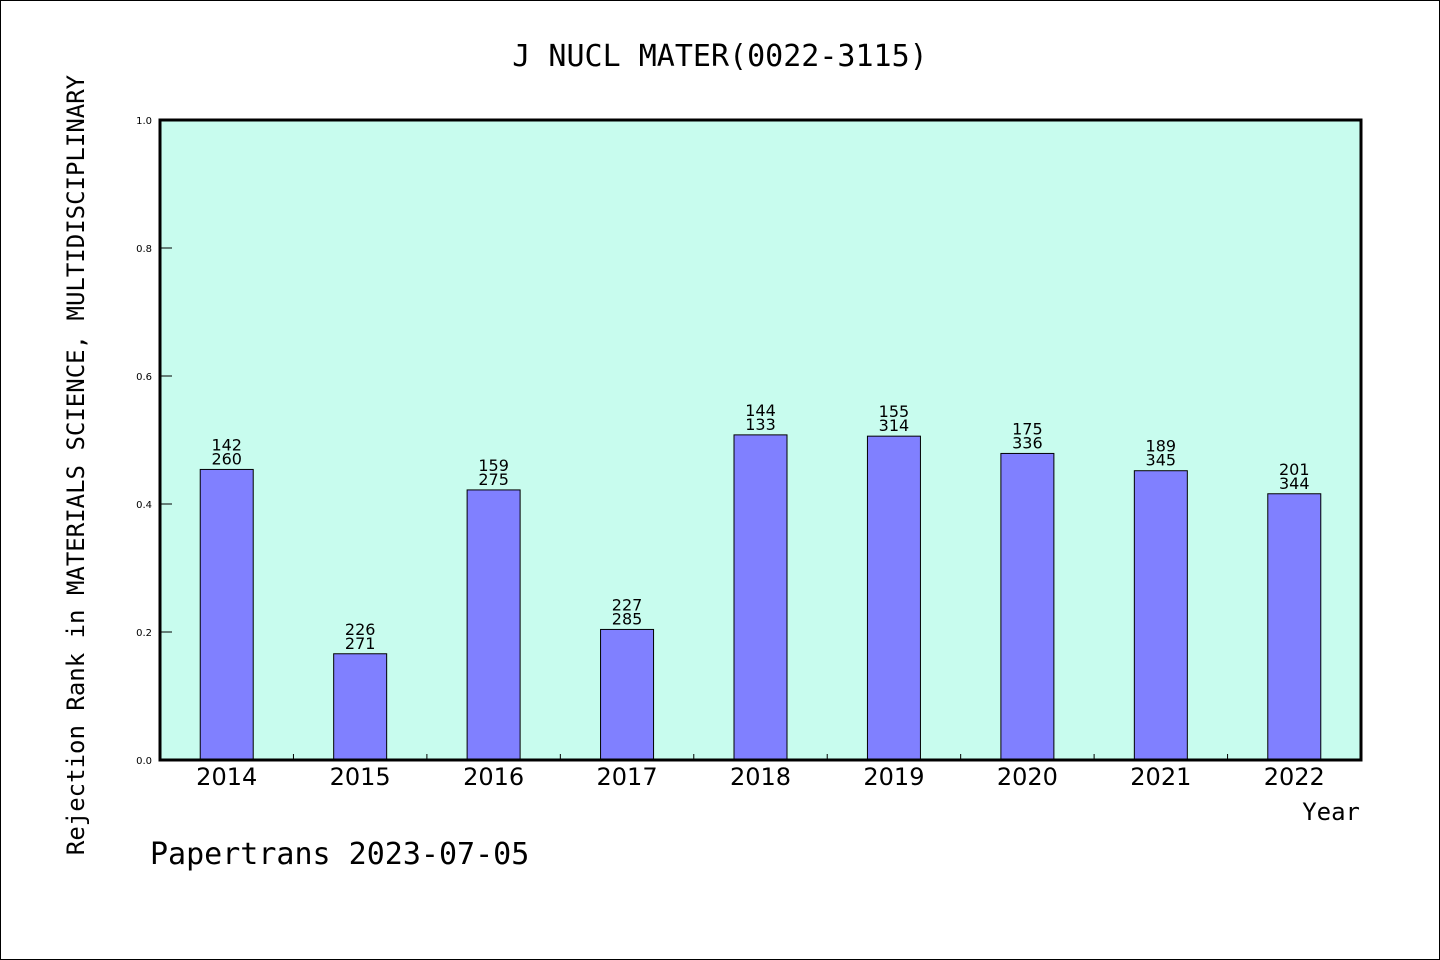 The image size is (1440, 960). What do you see at coordinates (627, 618) in the screenshot?
I see `bar-label-bottom: 285` at bounding box center [627, 618].